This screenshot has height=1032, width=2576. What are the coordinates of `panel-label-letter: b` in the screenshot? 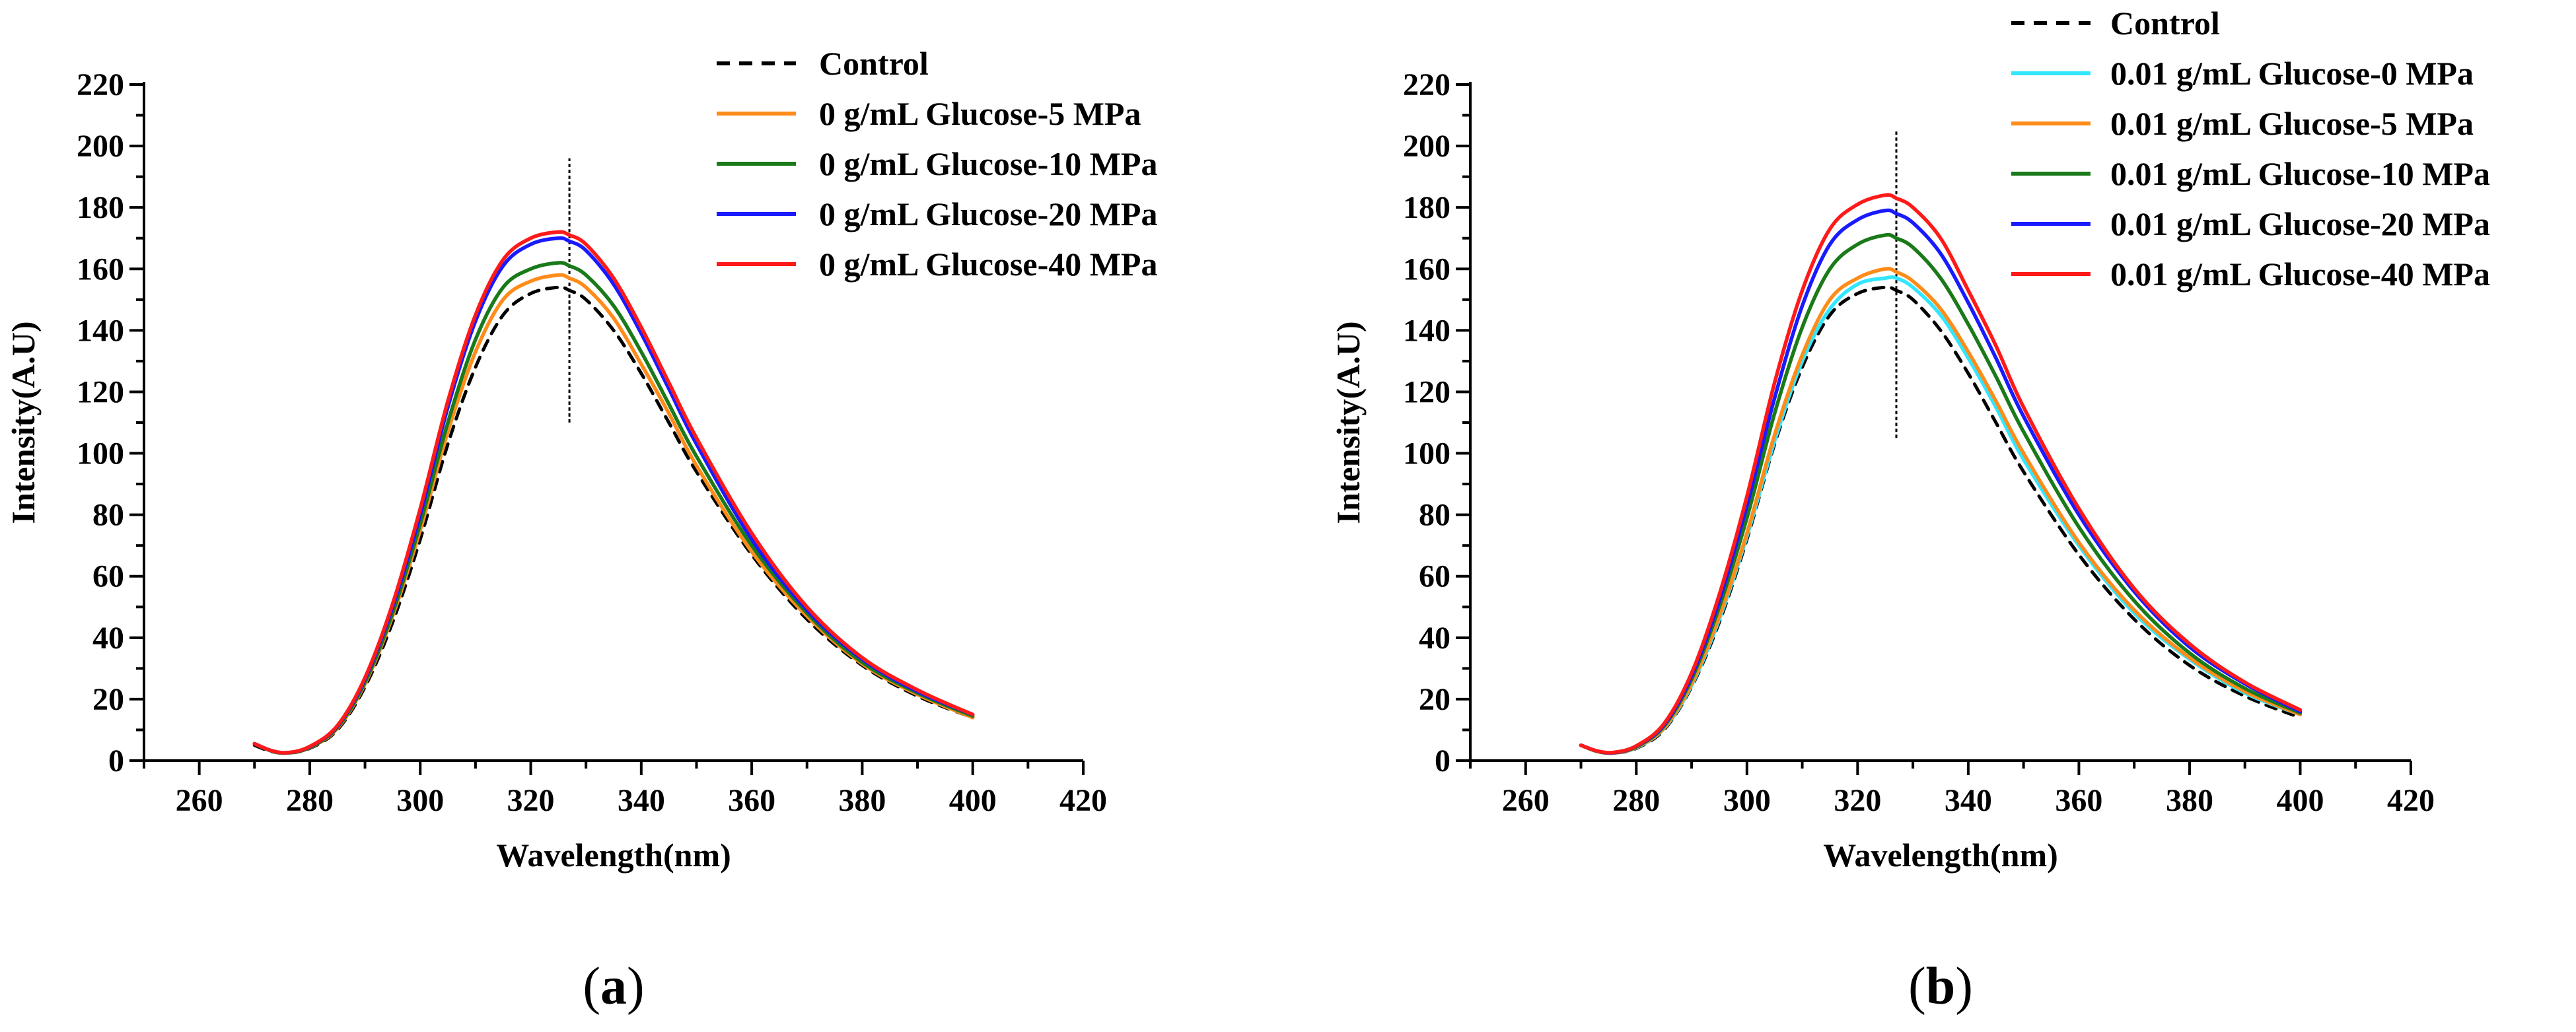 It's located at (1941, 986).